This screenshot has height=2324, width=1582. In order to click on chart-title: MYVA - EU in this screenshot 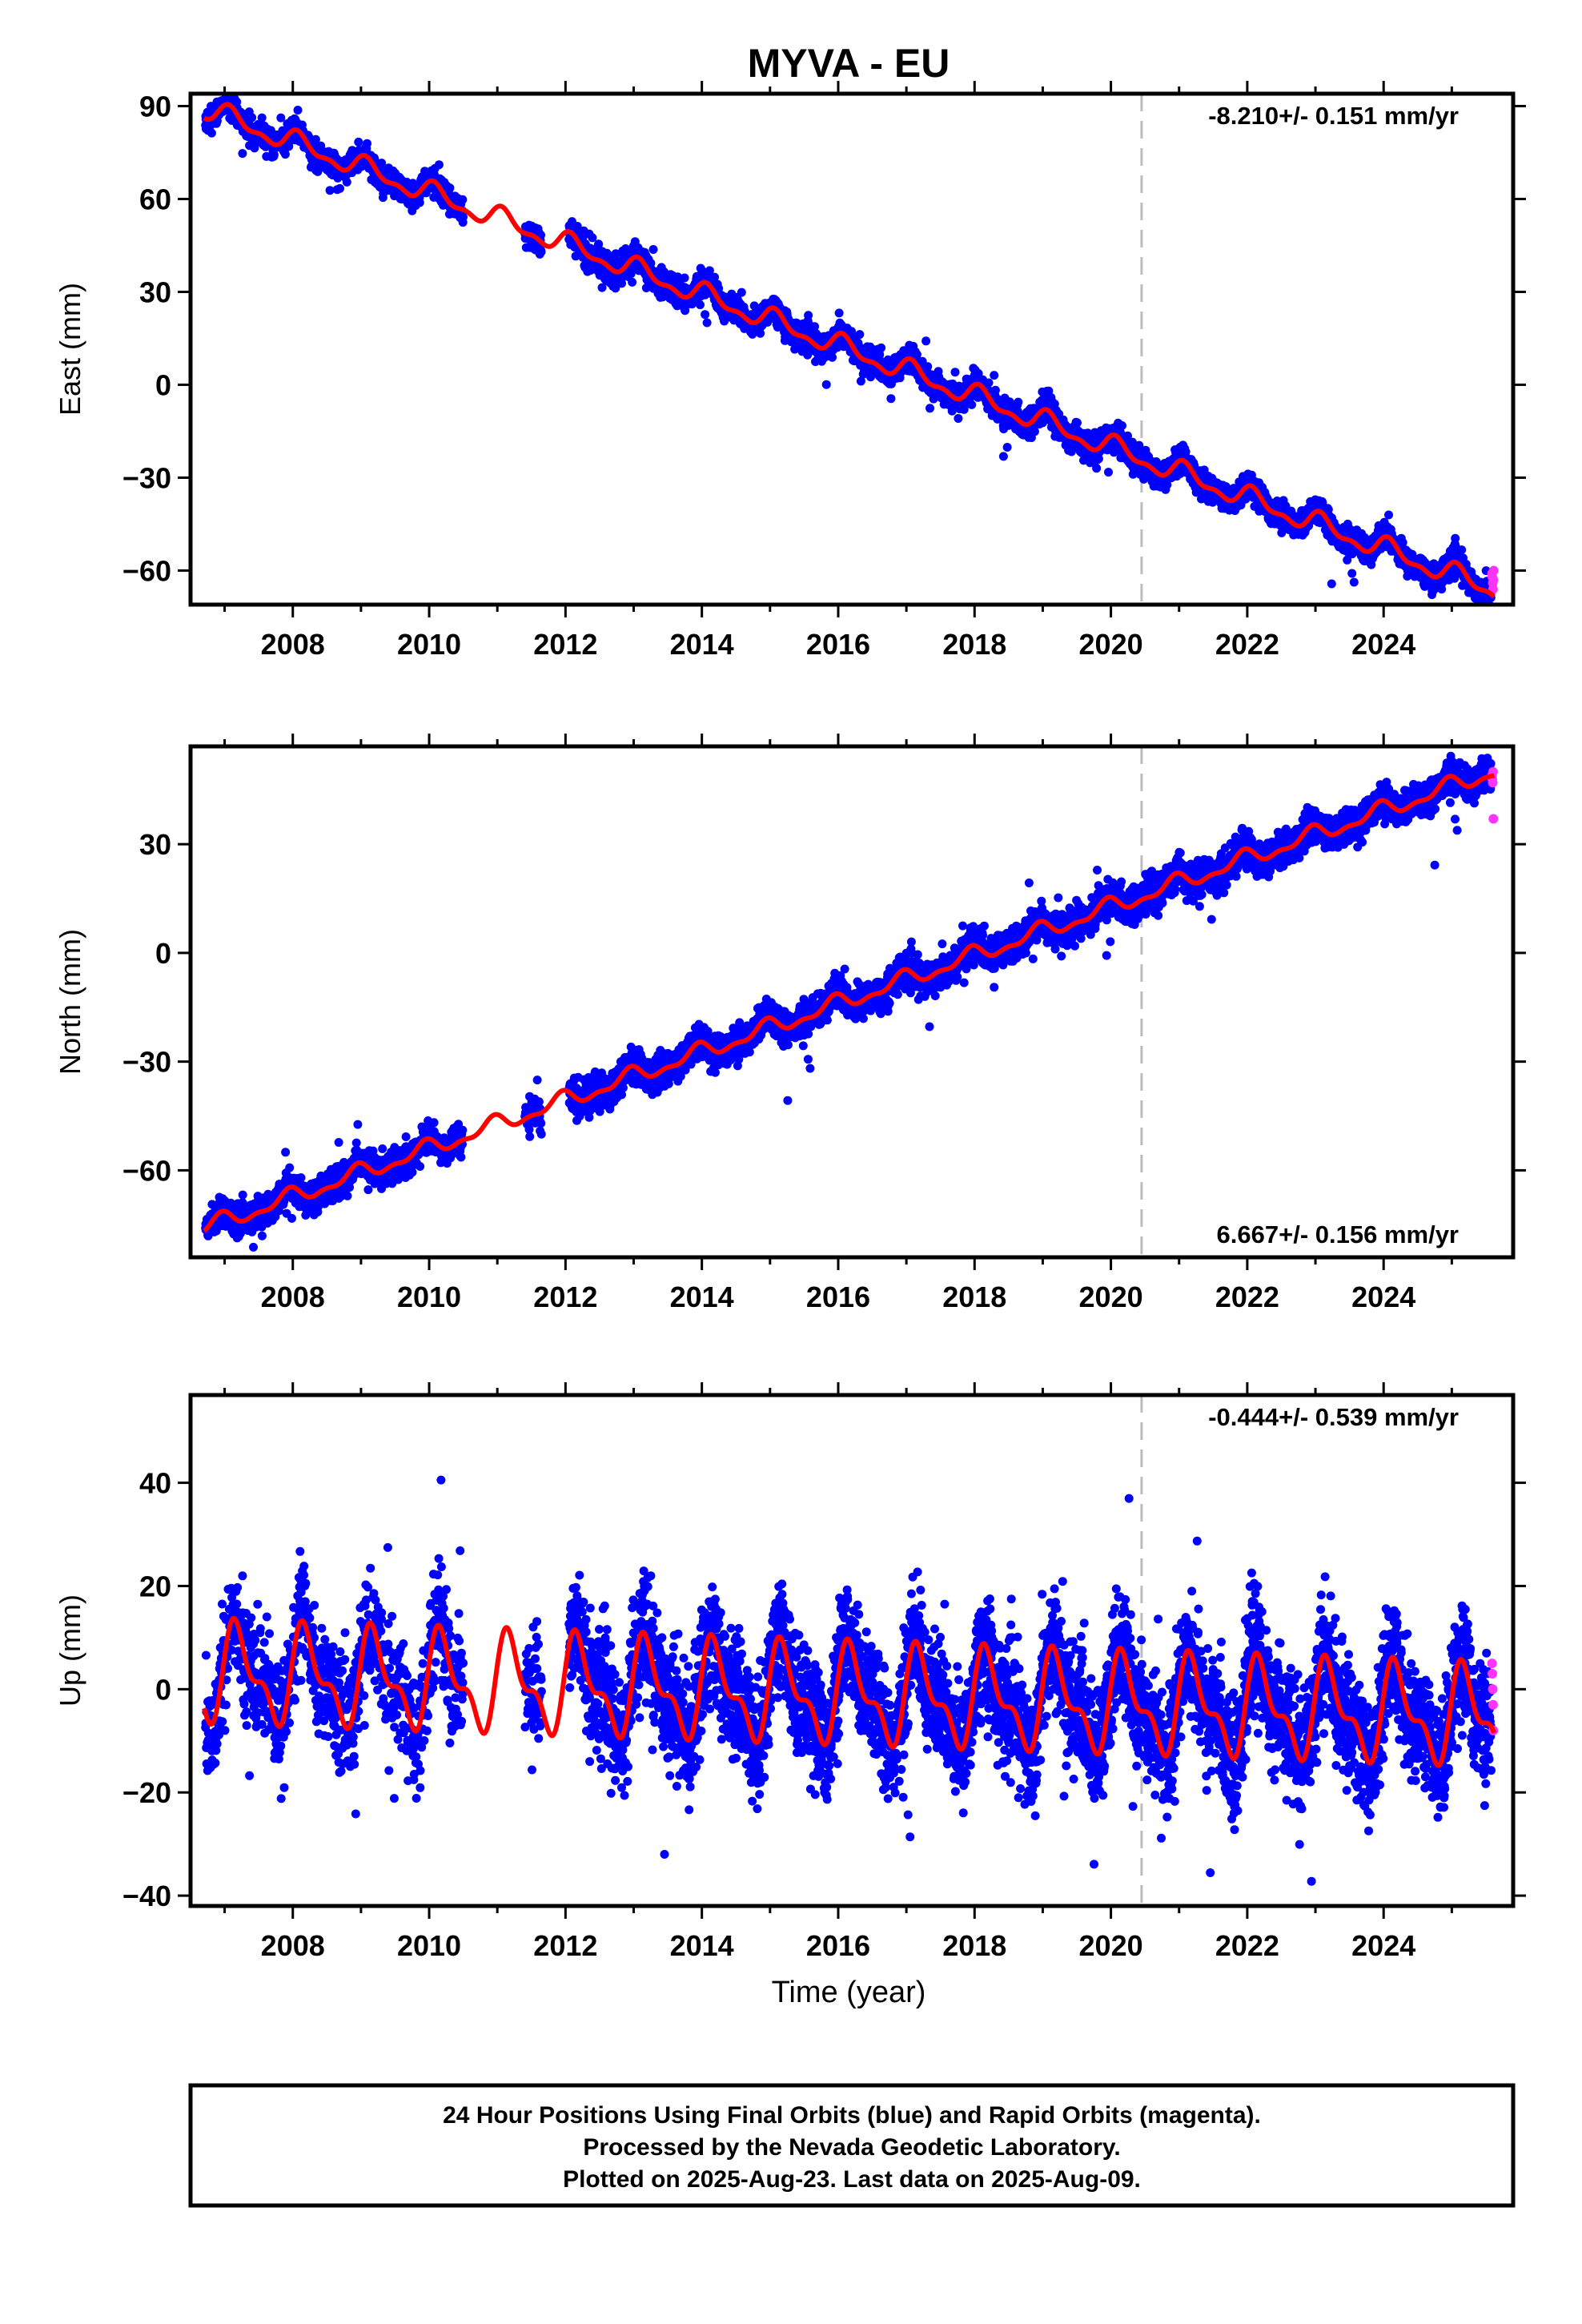, I will do `click(849, 63)`.